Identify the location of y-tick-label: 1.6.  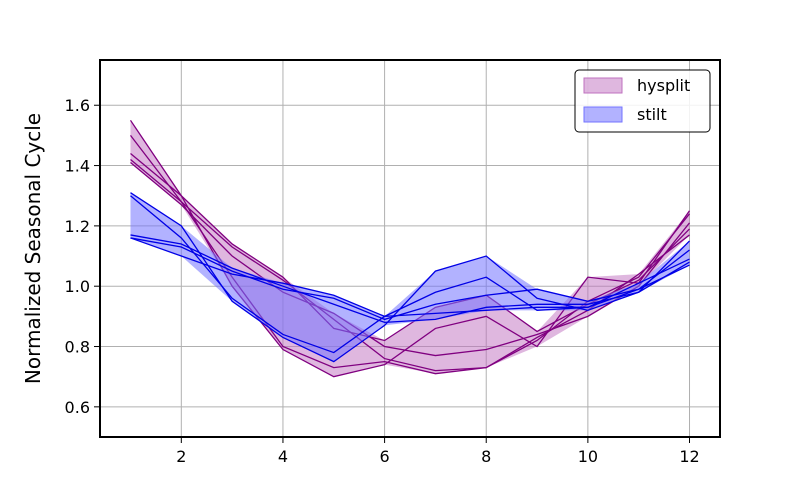
(77, 105).